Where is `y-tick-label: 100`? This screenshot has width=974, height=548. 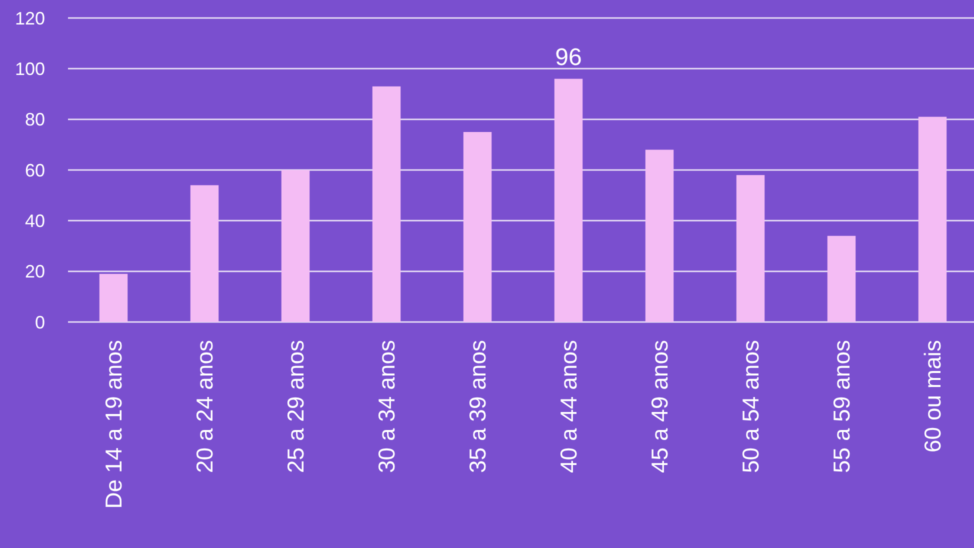 y-tick-label: 100 is located at coordinates (29, 68).